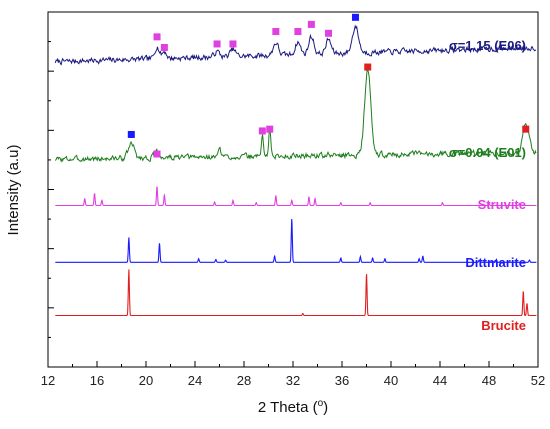 The height and width of the screenshot is (429, 550). Describe the element at coordinates (195, 380) in the screenshot. I see `x-tick-label: 24` at that location.